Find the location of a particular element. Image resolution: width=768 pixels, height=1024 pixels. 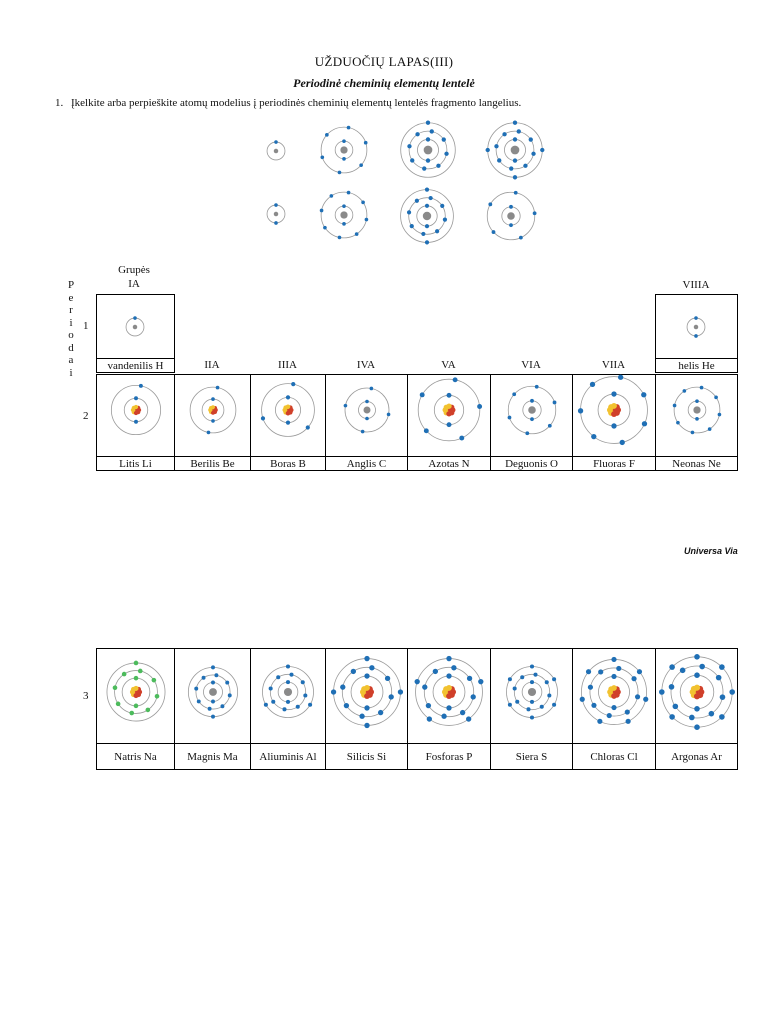

element-label: Litis Li is located at coordinates (135, 463).